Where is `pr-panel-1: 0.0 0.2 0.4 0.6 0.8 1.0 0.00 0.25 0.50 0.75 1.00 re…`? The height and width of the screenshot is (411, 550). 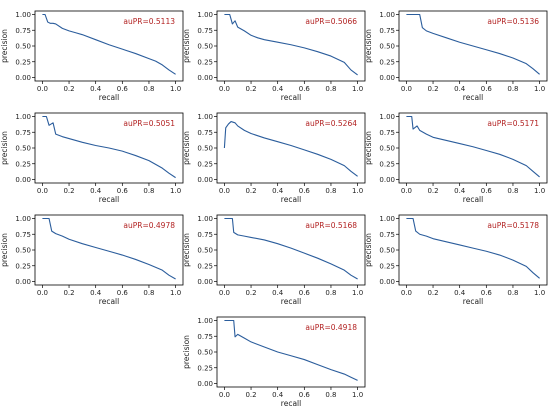 pr-panel-1: 0.0 0.2 0.4 0.6 0.8 1.0 0.00 0.25 0.50 0.75 1.00 re… is located at coordinates (92, 56).